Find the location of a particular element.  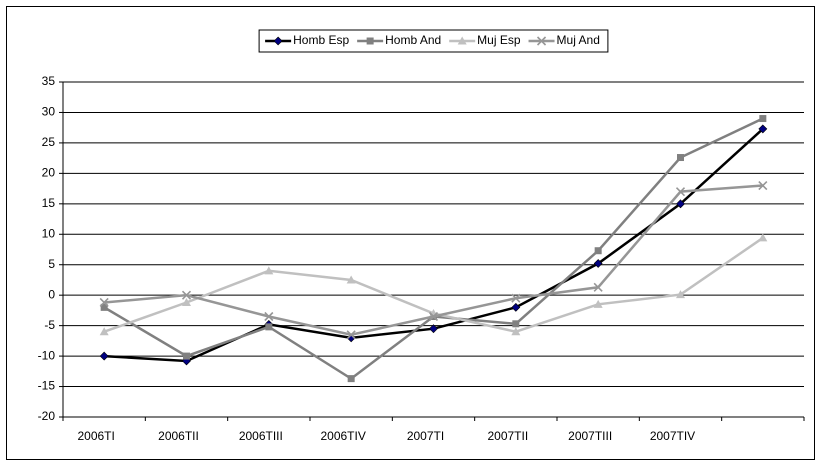

y-tick-label: 15 is located at coordinates (49, 203).